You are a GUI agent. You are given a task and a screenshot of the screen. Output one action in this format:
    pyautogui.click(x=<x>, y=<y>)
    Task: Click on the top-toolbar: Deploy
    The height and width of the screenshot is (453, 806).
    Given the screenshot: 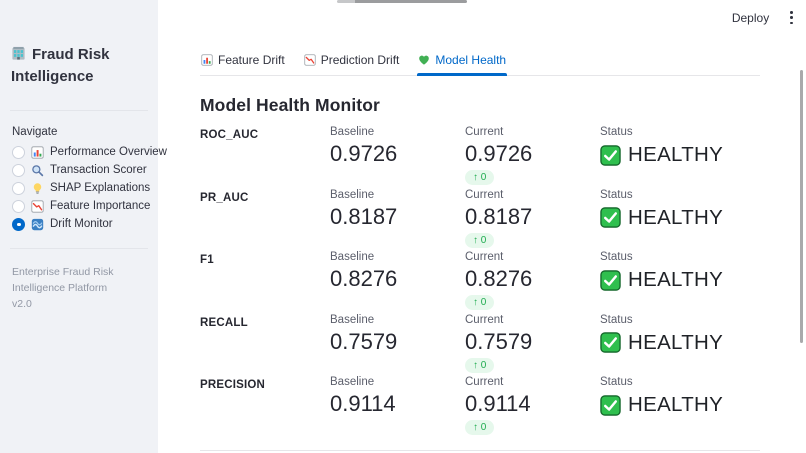 What is the action you would take?
    pyautogui.click(x=764, y=17)
    